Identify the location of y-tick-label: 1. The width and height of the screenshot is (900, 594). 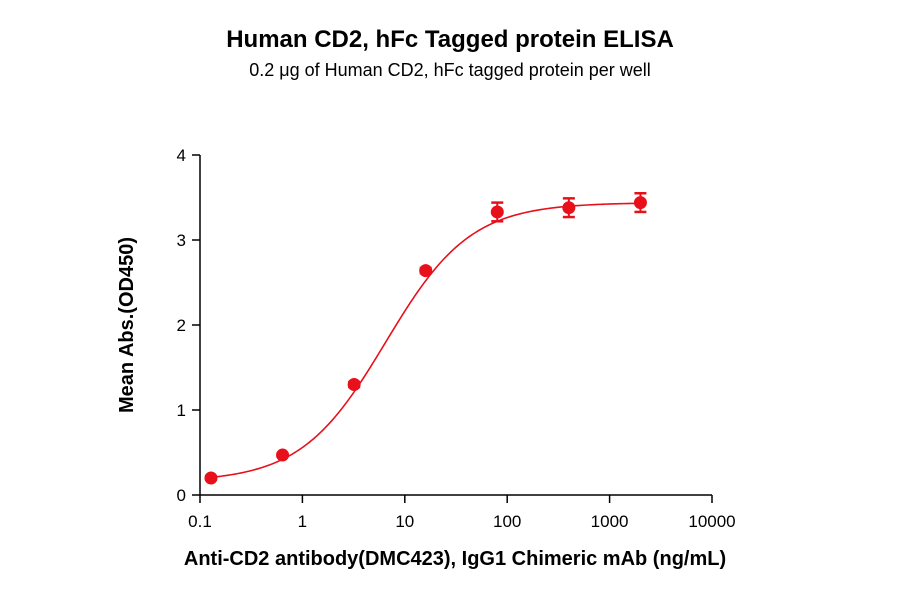
(181, 410).